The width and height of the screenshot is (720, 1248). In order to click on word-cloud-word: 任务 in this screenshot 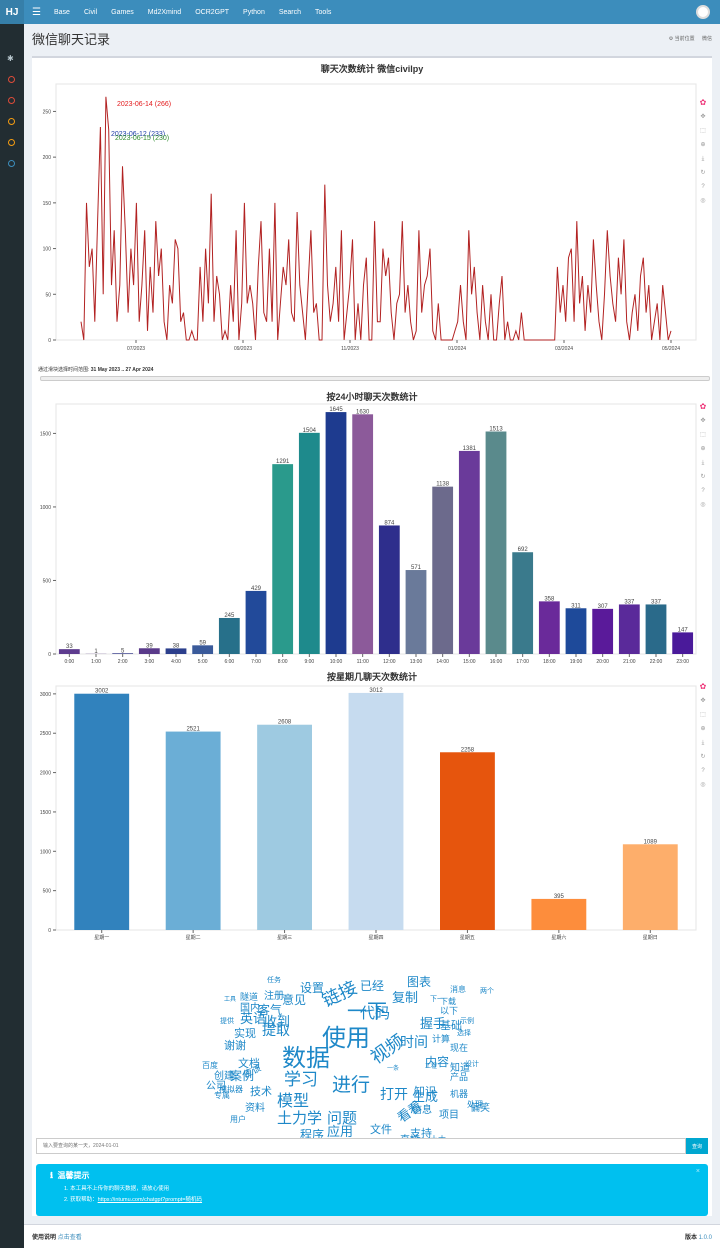, I will do `click(274, 980)`.